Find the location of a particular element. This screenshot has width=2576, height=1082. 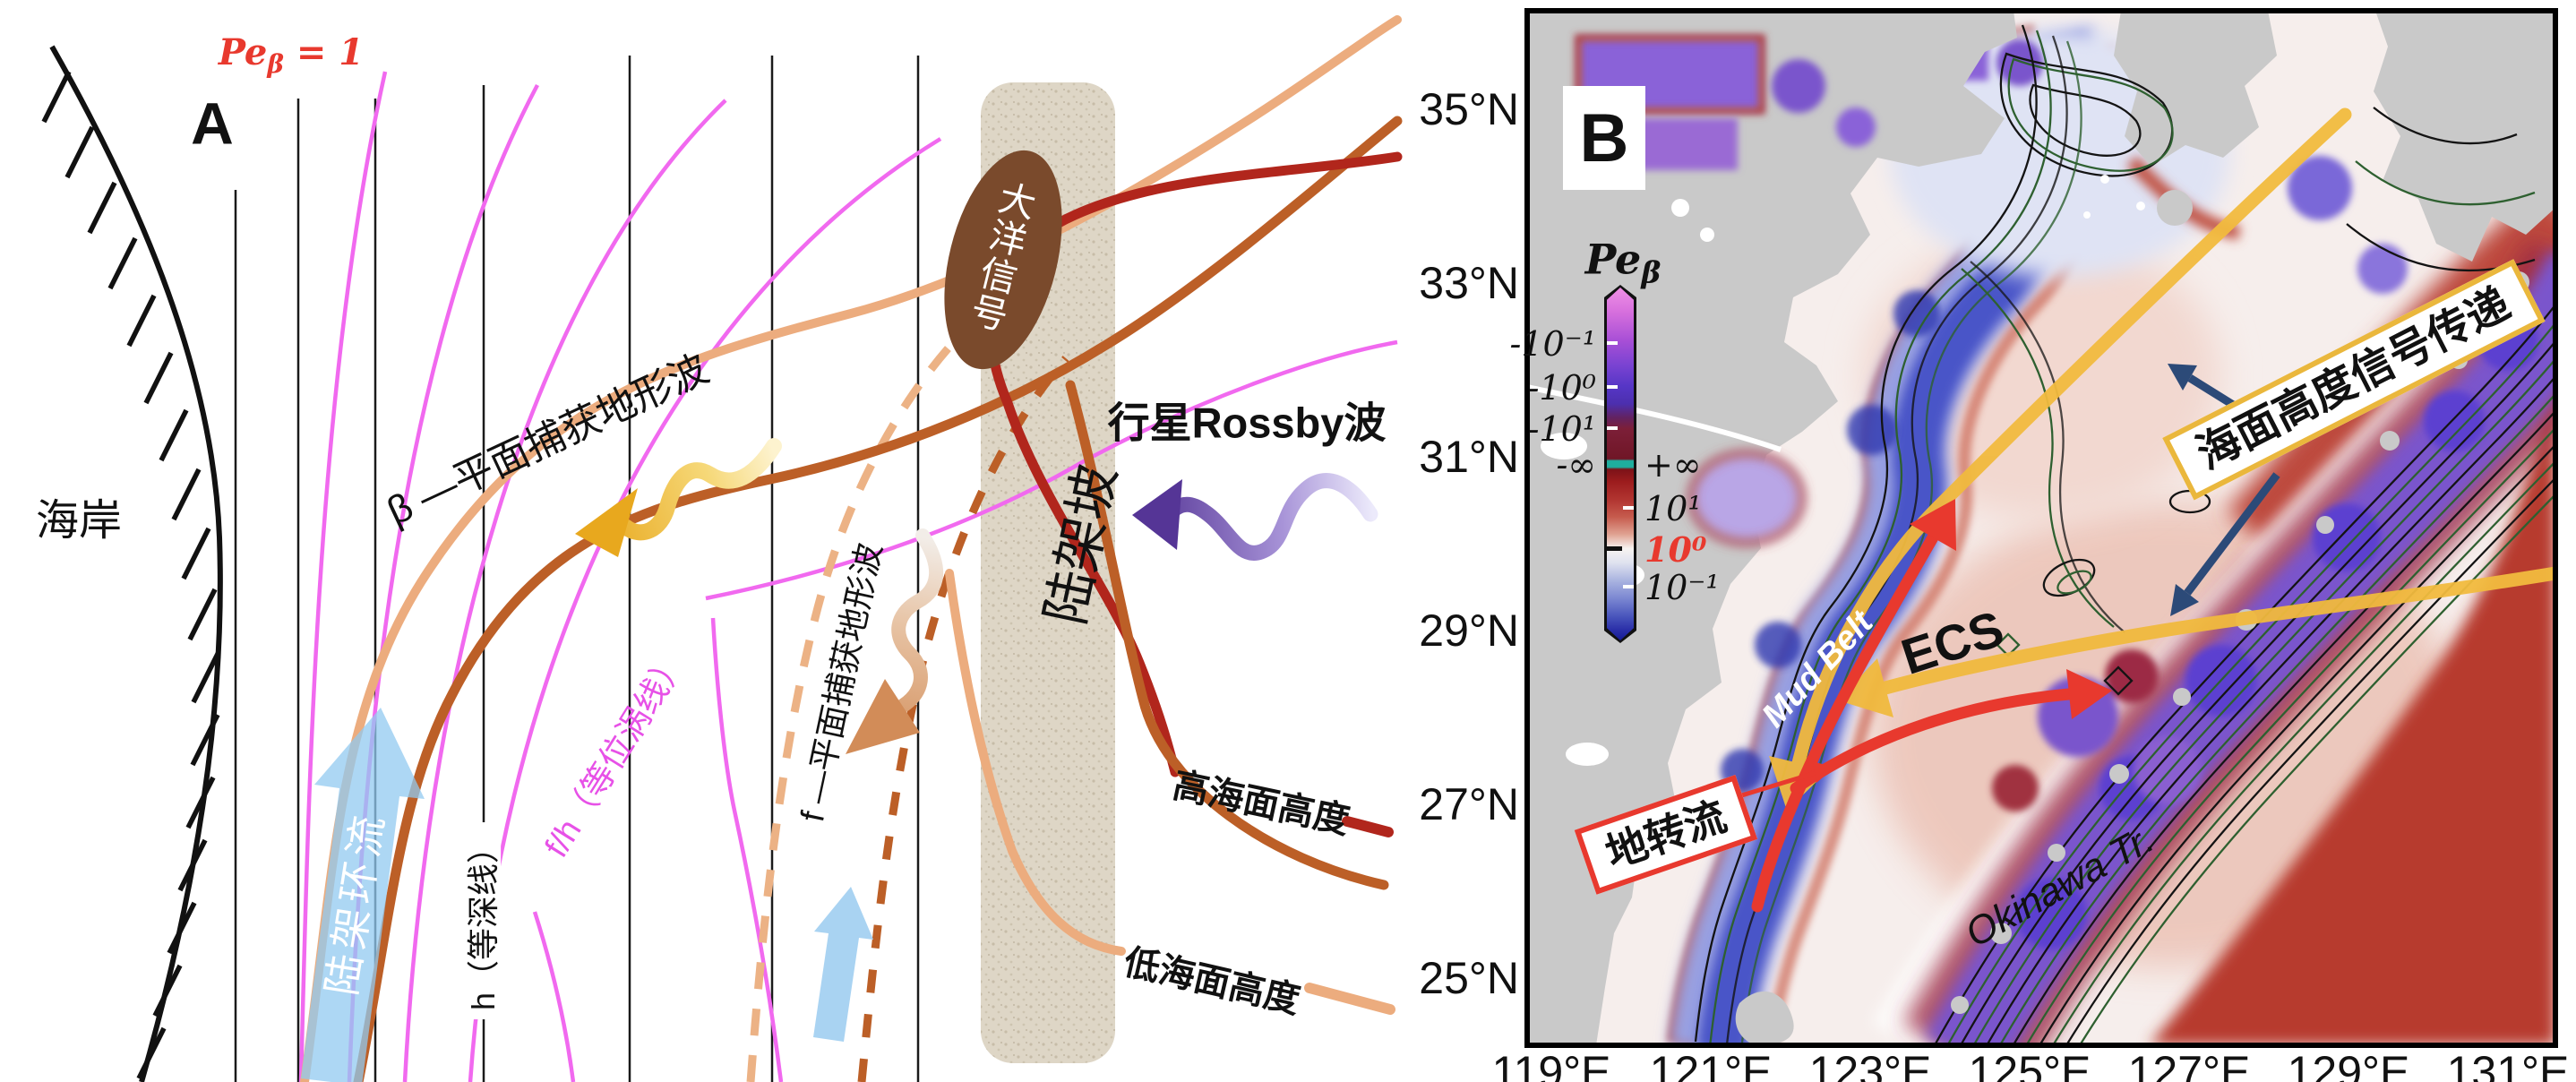

y-tick-25n: 25°N is located at coordinates (1469, 978).